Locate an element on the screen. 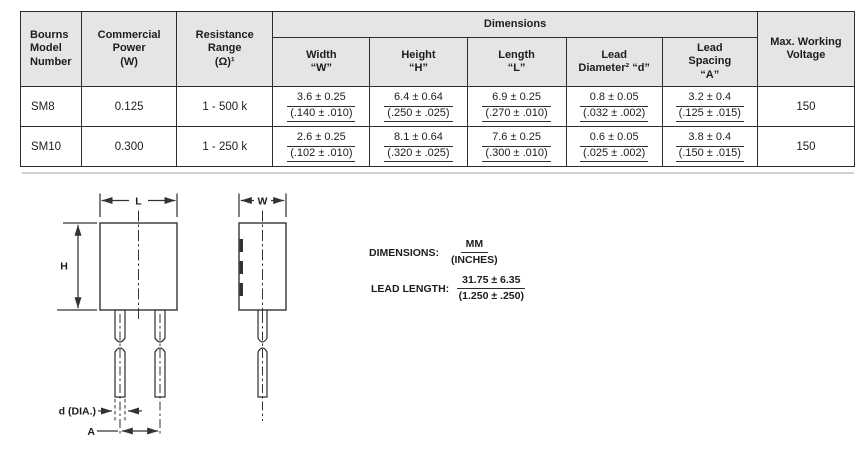  dimension-label-a: A is located at coordinates (91, 432).